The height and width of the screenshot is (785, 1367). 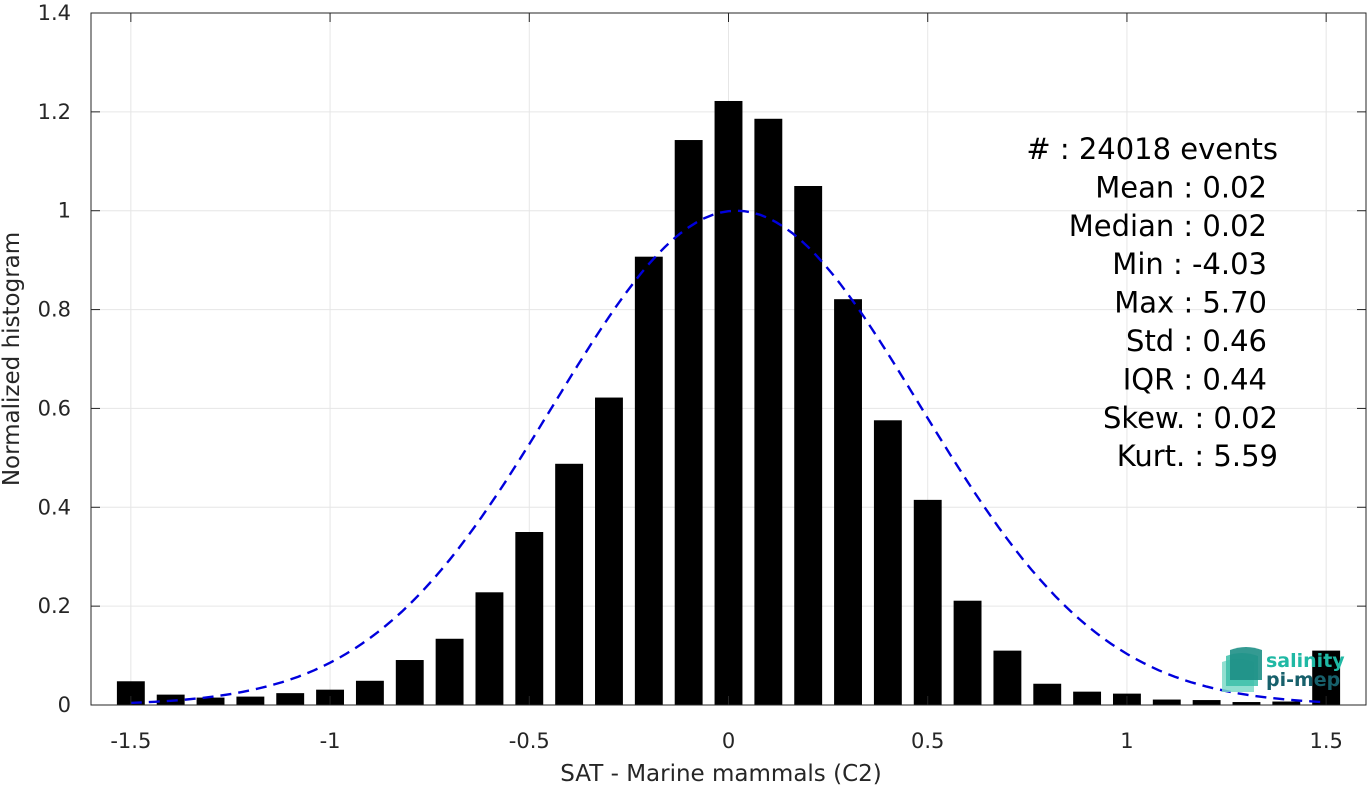 I want to click on stat-line: Std : 0.46, so click(x=1196, y=341).